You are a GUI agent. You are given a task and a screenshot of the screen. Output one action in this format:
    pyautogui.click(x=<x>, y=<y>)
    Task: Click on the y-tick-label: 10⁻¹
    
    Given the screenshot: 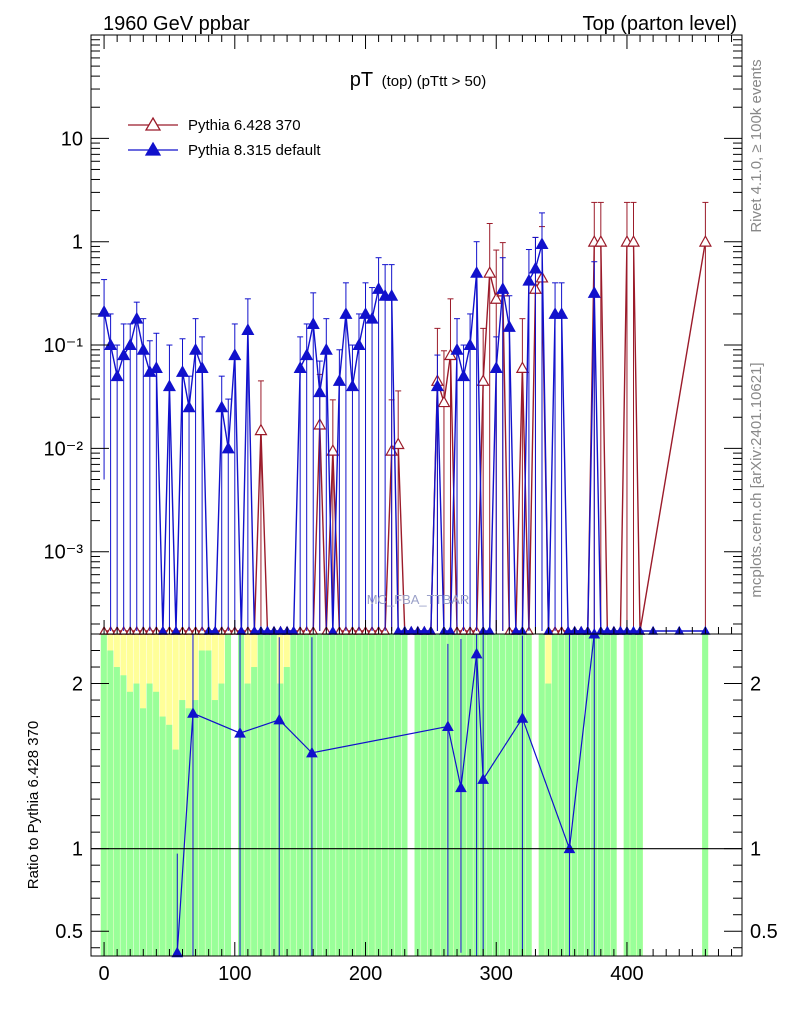 What is the action you would take?
    pyautogui.click(x=64, y=346)
    